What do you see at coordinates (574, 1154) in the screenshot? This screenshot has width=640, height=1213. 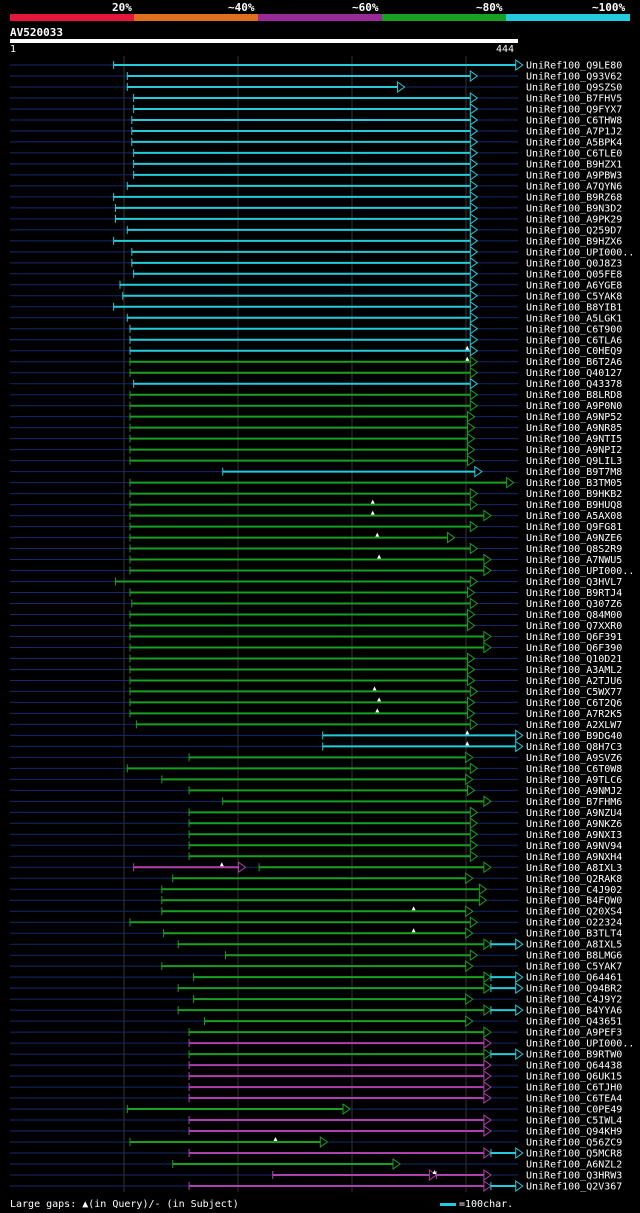 I see `hit-label: UniRef100_Q5MCR8` at bounding box center [574, 1154].